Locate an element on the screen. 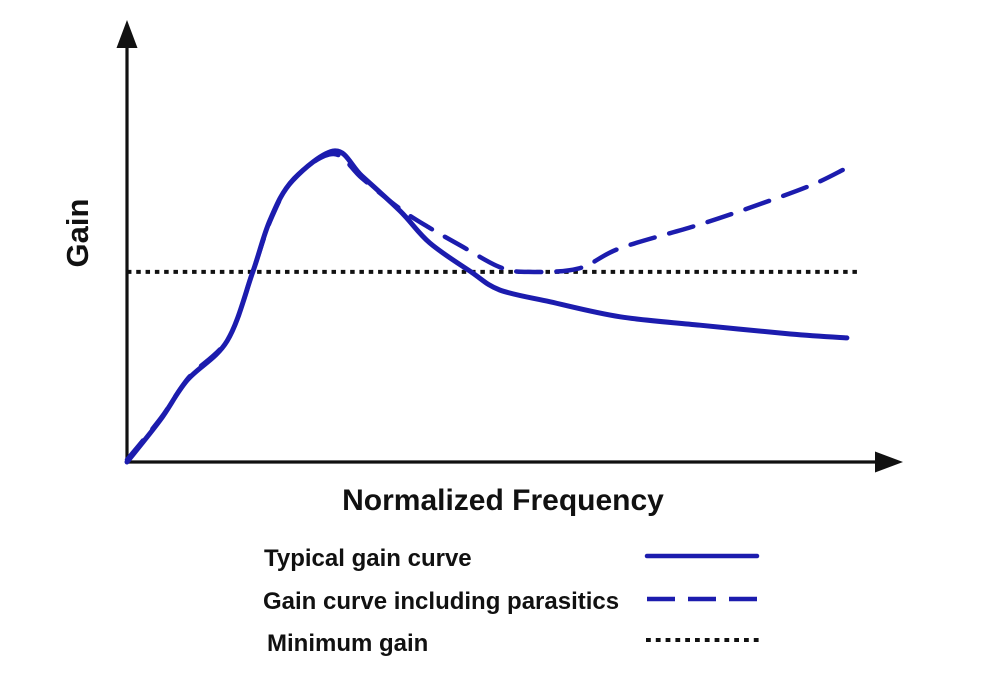  x-axis-label: Normalized Frequency is located at coordinates (503, 500).